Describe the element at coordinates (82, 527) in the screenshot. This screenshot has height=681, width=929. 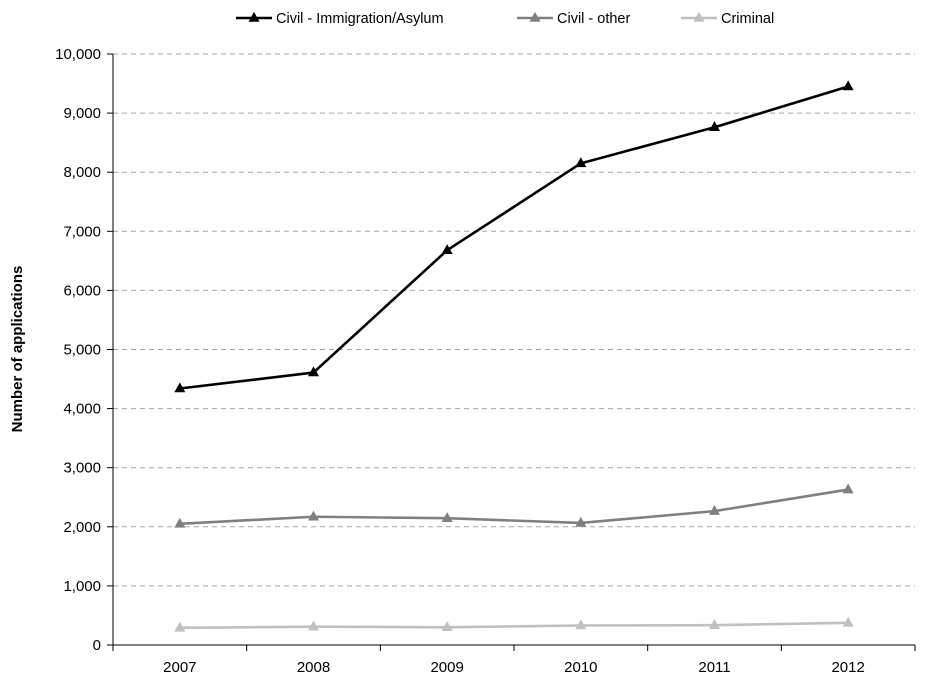
I see `y-tick-label: 2,000` at that location.